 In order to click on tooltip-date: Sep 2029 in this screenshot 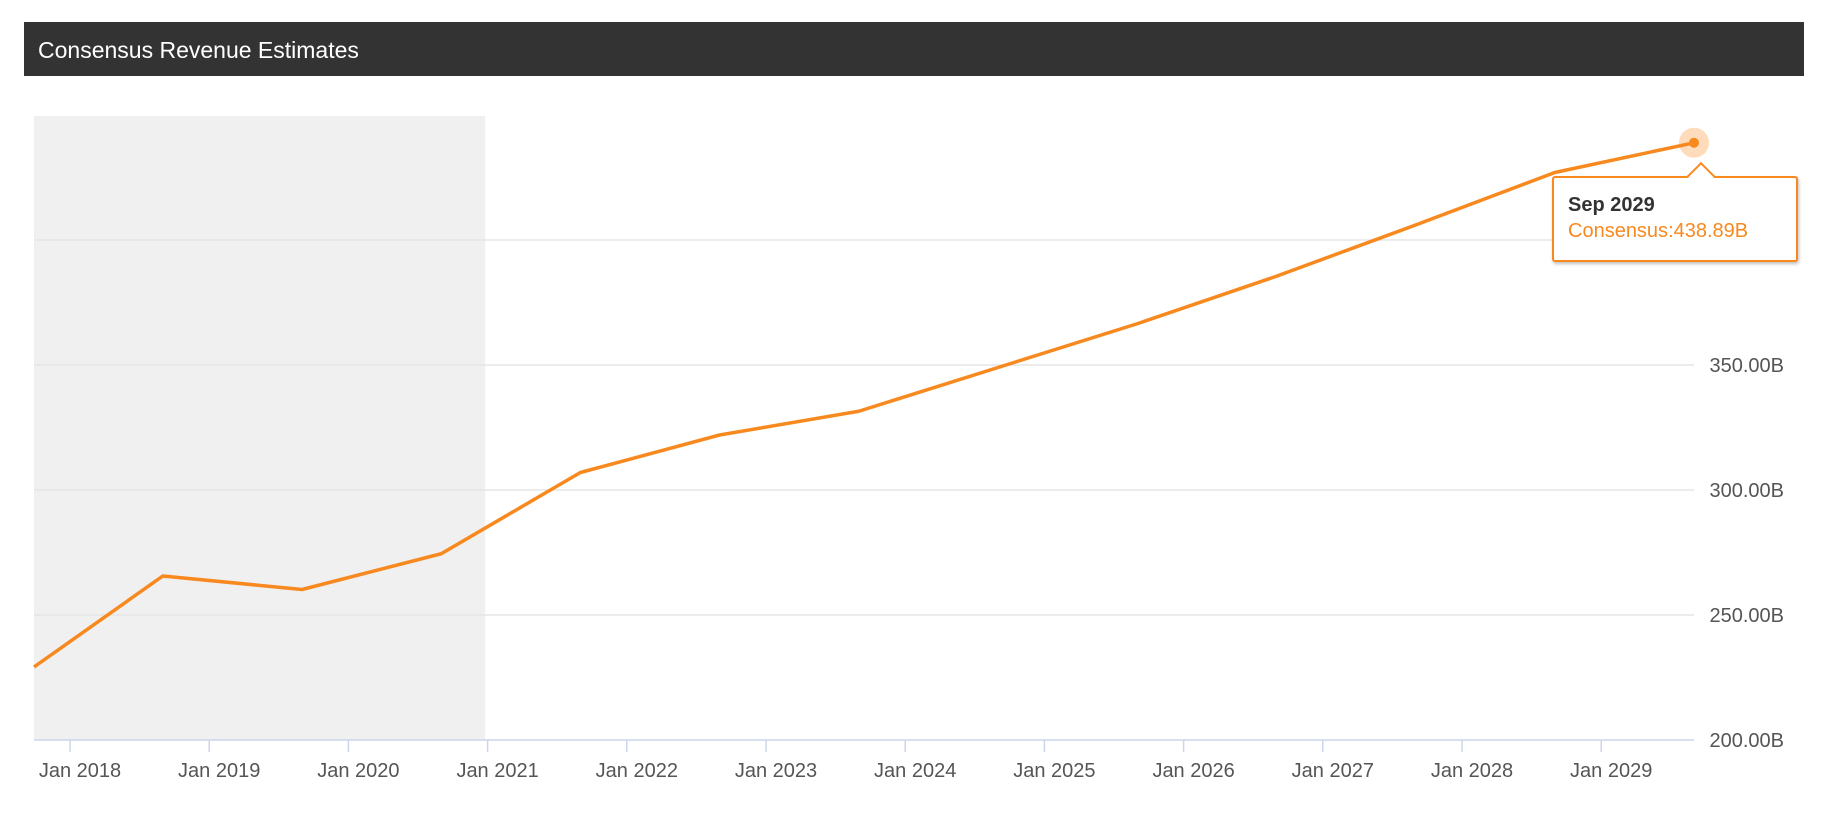, I will do `click(1611, 205)`.